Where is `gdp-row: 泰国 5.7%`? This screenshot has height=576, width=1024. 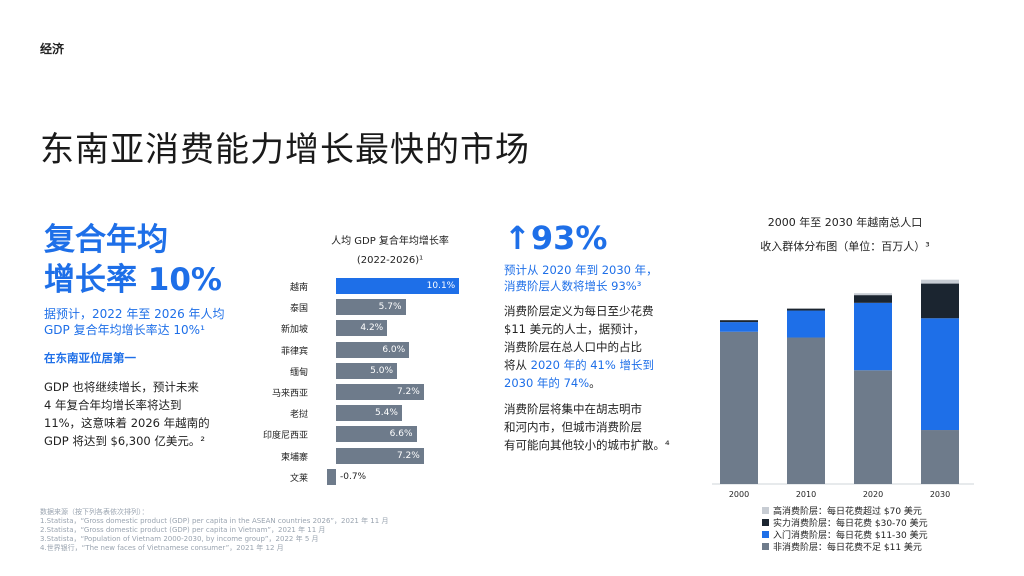 gdp-row: 泰国 5.7% is located at coordinates (370, 307).